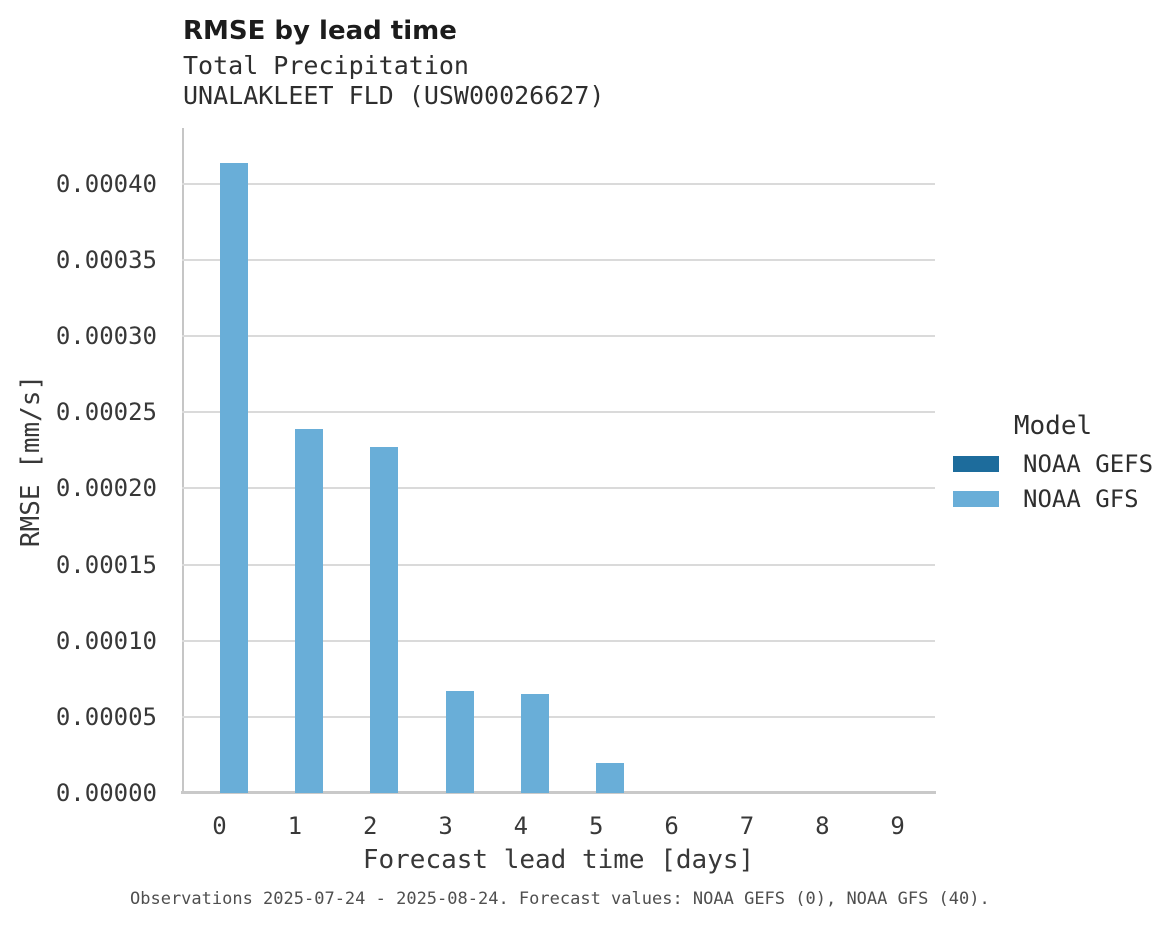 The height and width of the screenshot is (928, 1175). I want to click on legend-entry-noaa-gefs: NOAA GEFS, so click(1060, 464).